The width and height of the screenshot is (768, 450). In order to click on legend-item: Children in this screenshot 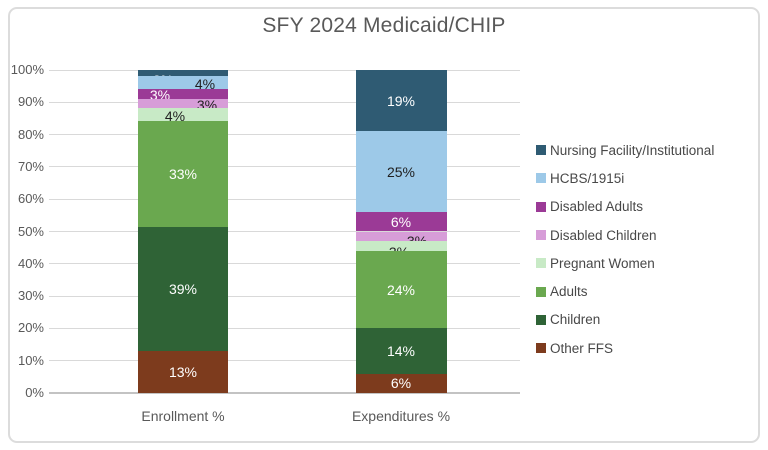, I will do `click(625, 320)`.